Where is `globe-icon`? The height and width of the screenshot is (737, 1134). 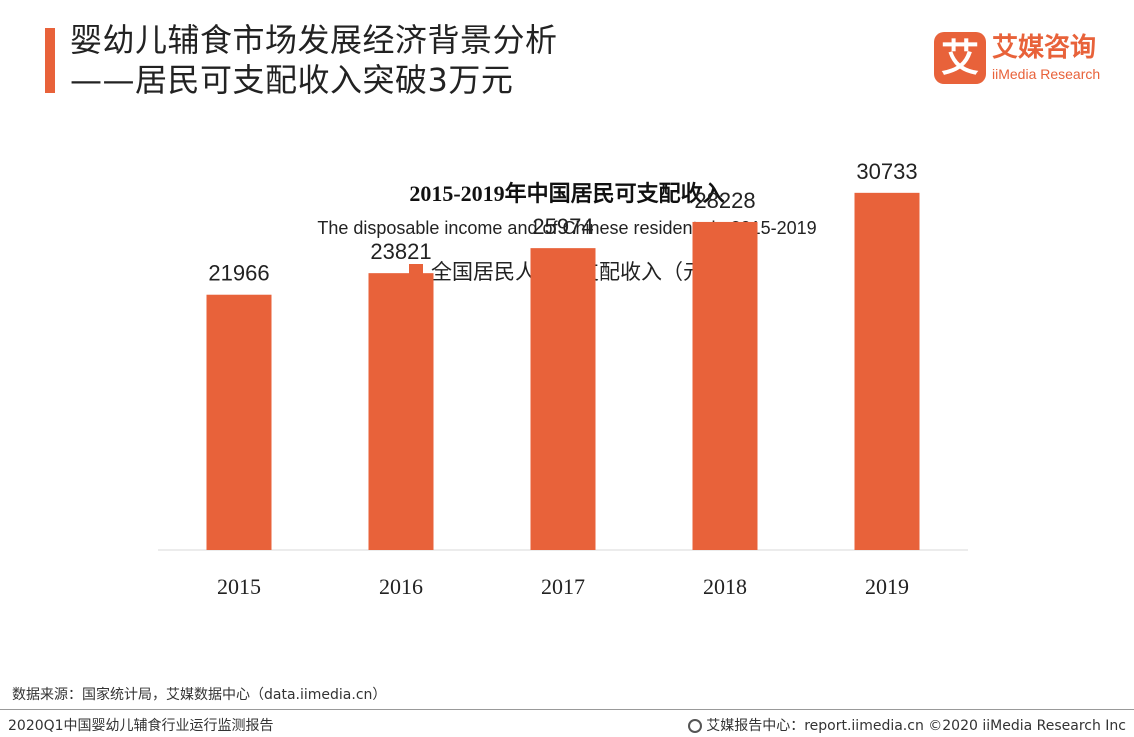 globe-icon is located at coordinates (695, 726).